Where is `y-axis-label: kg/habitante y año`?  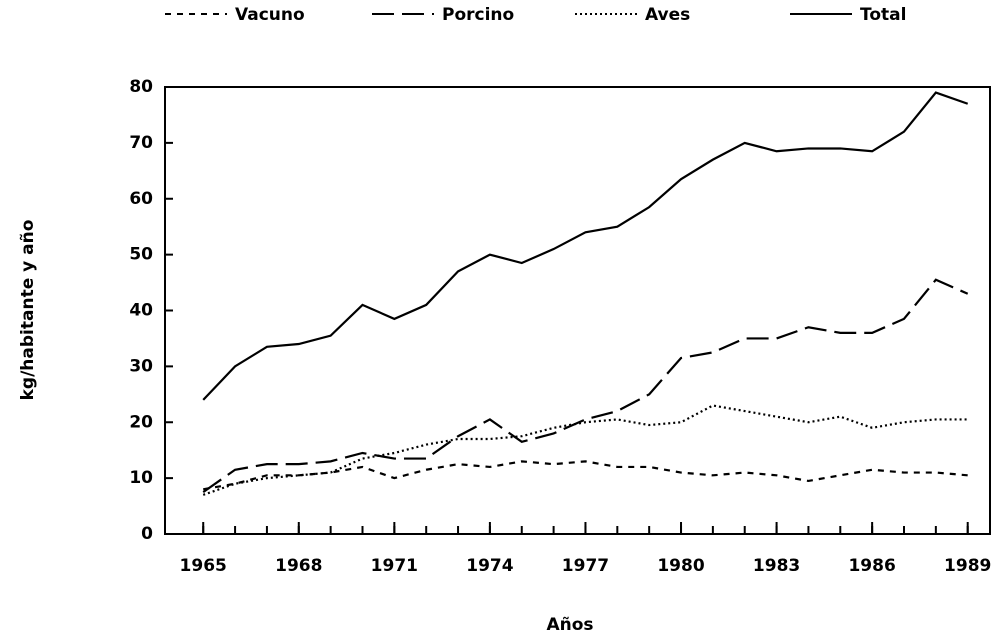
y-axis-label: kg/habitante y año is located at coordinates (28, 310).